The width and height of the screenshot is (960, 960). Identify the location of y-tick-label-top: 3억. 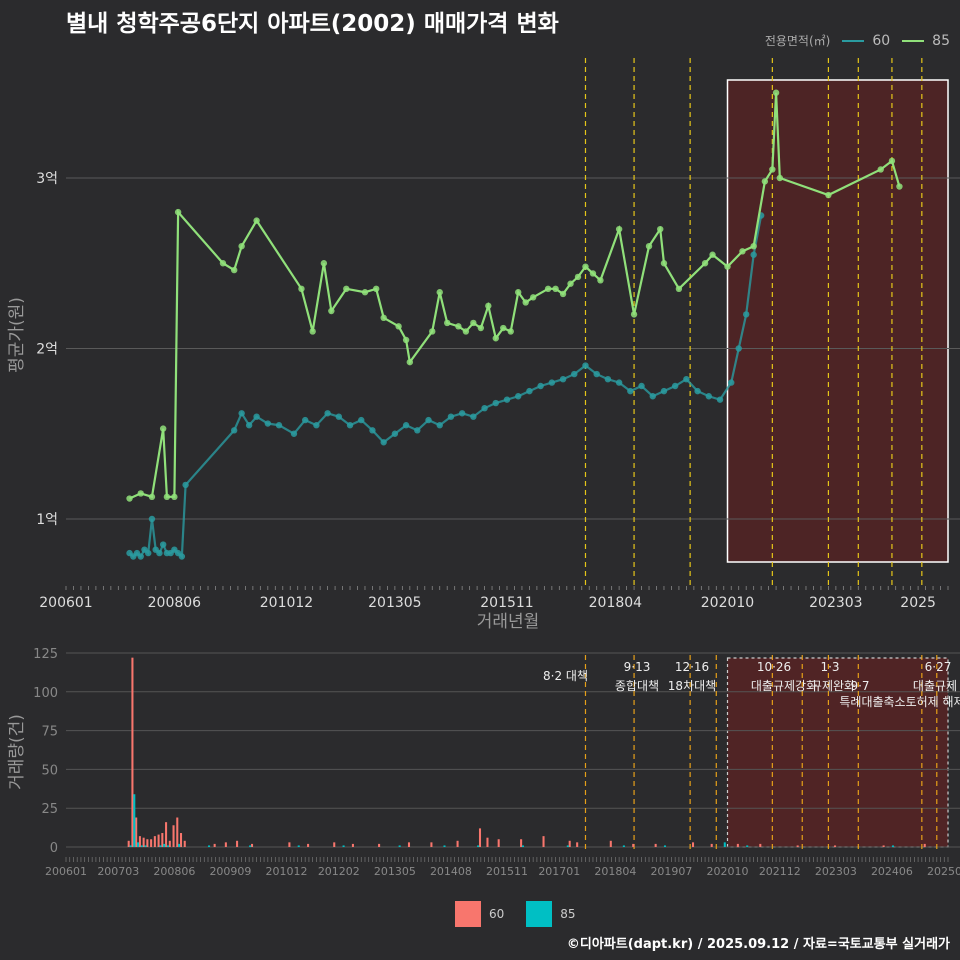
(47, 179).